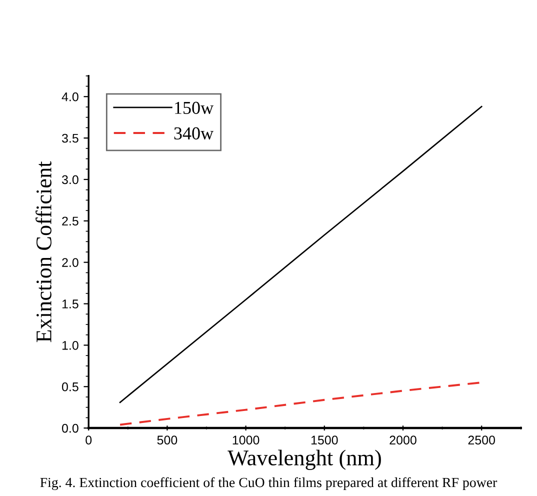 The width and height of the screenshot is (537, 496). I want to click on y-axis-title: Exinction Cofficient, so click(44, 251).